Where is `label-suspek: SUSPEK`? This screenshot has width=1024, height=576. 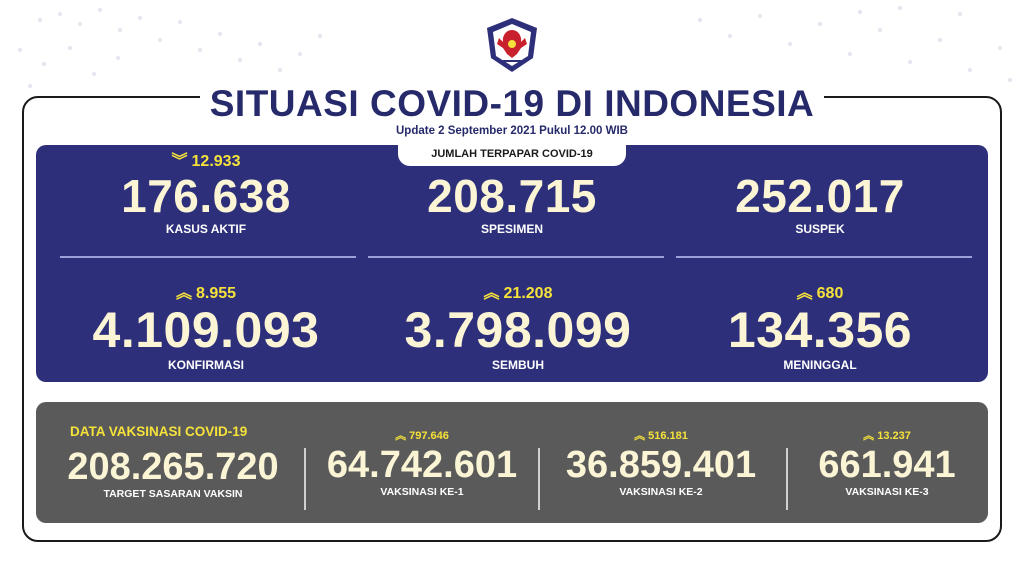
label-suspek: SUSPEK is located at coordinates (820, 229).